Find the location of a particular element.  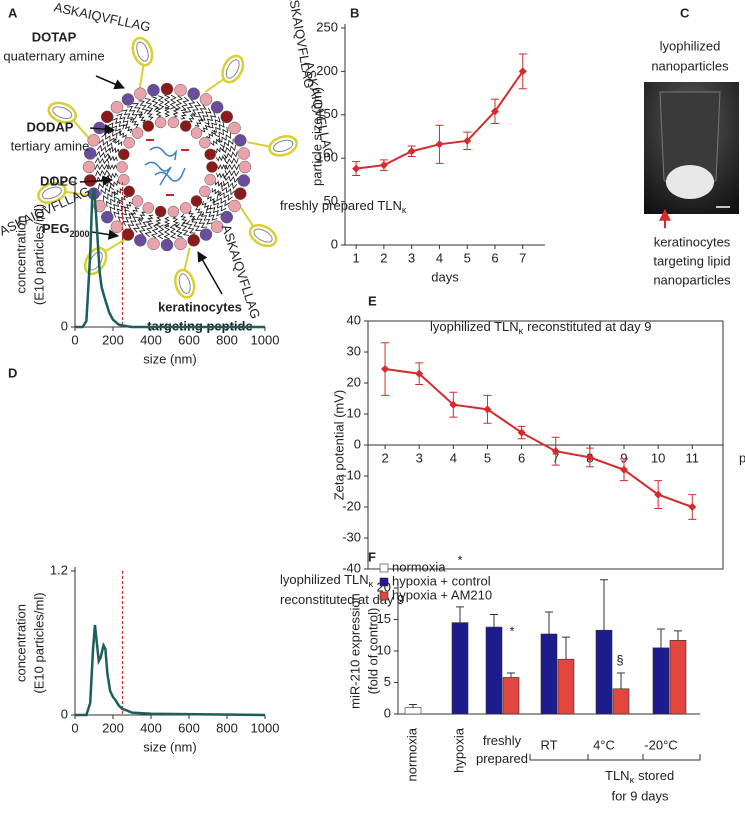

category-label: RT is located at coordinates (548, 744).